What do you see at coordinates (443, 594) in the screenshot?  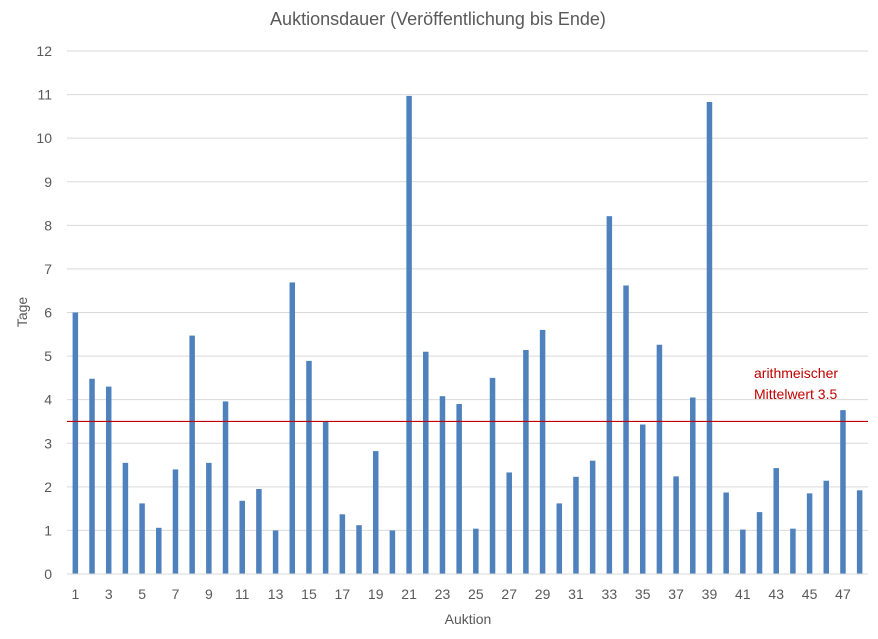 I see `x-tick-label: 23` at bounding box center [443, 594].